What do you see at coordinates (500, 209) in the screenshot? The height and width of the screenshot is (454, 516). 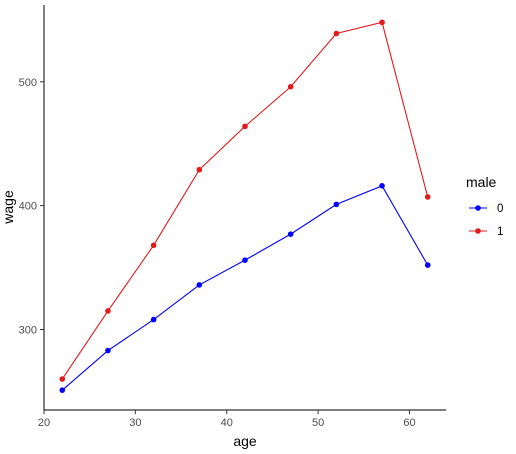 I see `legend-label: 0` at bounding box center [500, 209].